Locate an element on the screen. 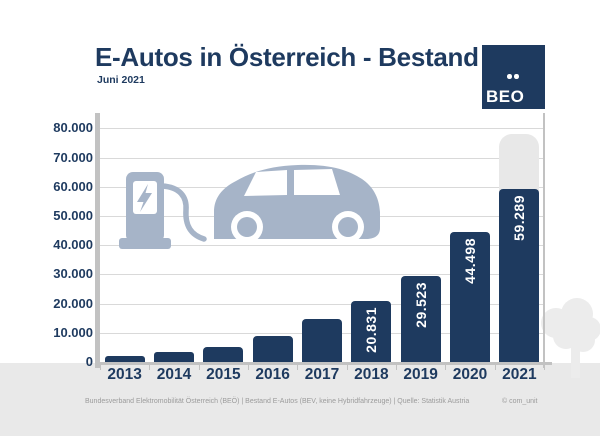 Image resolution: width=600 pixels, height=436 pixels. bar-2021: 59.289 is located at coordinates (519, 275).